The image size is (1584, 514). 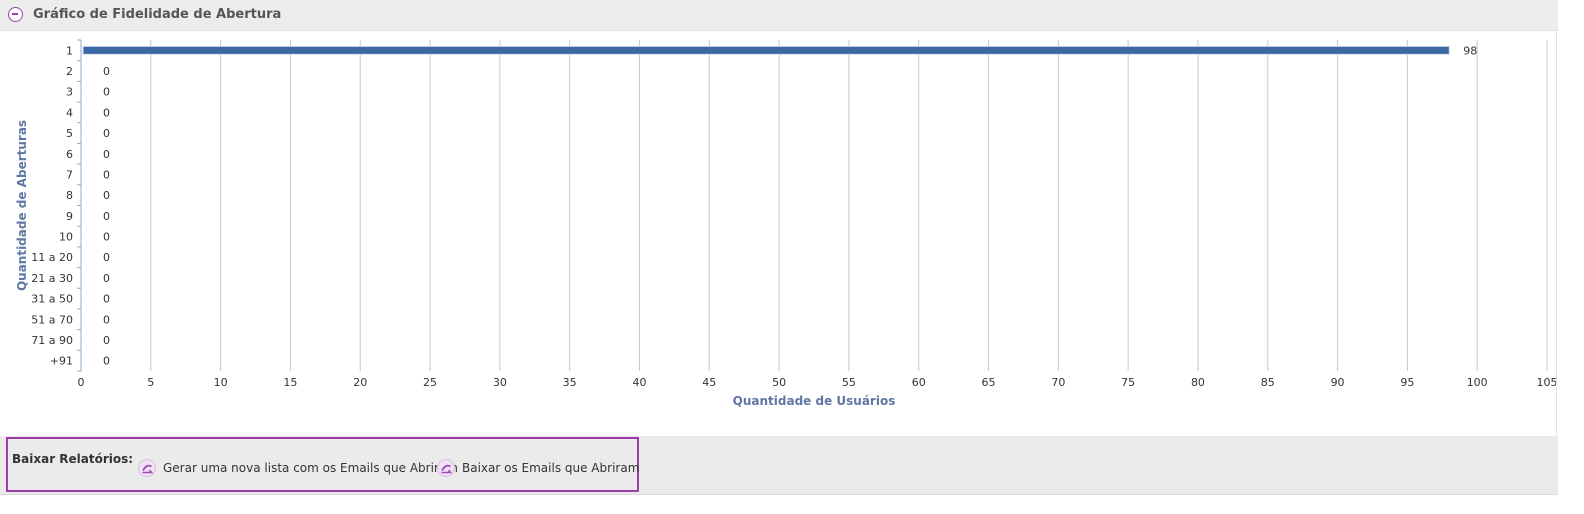 What do you see at coordinates (1338, 382) in the screenshot?
I see `x-tick-label: 90` at bounding box center [1338, 382].